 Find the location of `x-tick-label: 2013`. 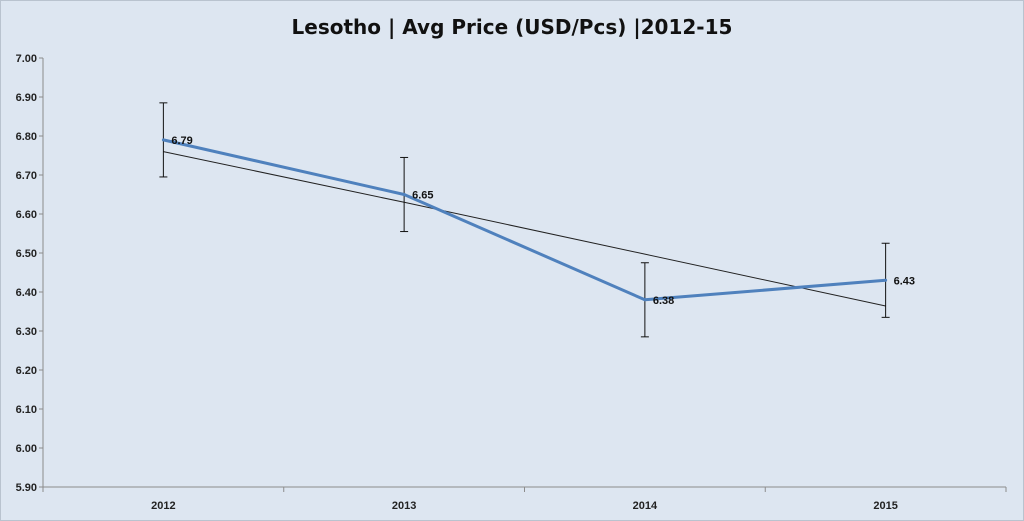

x-tick-label: 2013 is located at coordinates (404, 506).